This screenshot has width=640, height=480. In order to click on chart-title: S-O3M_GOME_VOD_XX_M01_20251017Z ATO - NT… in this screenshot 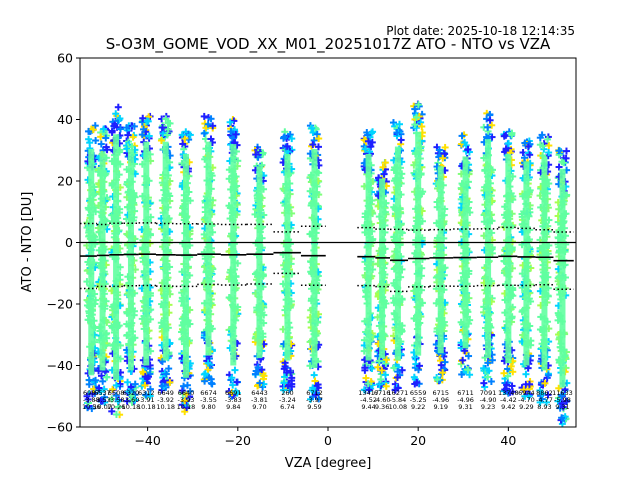, I will do `click(328, 44)`.